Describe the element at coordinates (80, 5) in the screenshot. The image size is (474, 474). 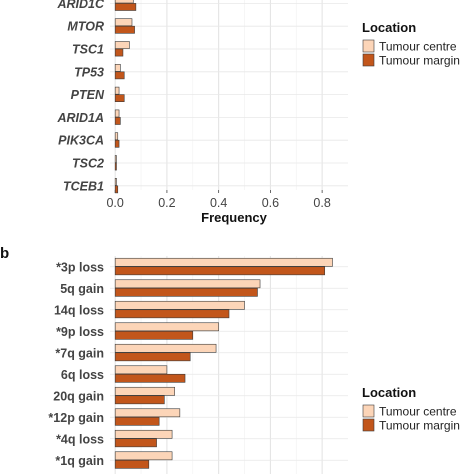
I see `category-label: ARID1C` at that location.